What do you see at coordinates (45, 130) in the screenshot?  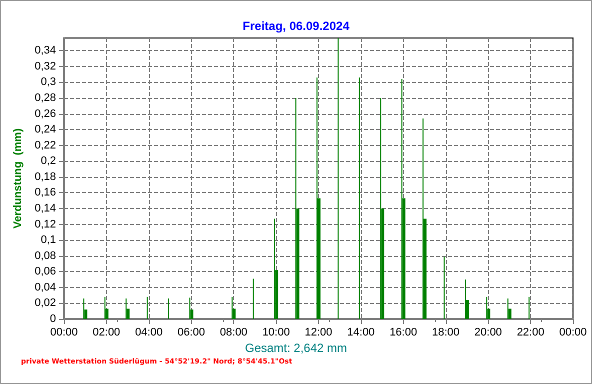 I see `y-tick-label: 0,24` at bounding box center [45, 130].